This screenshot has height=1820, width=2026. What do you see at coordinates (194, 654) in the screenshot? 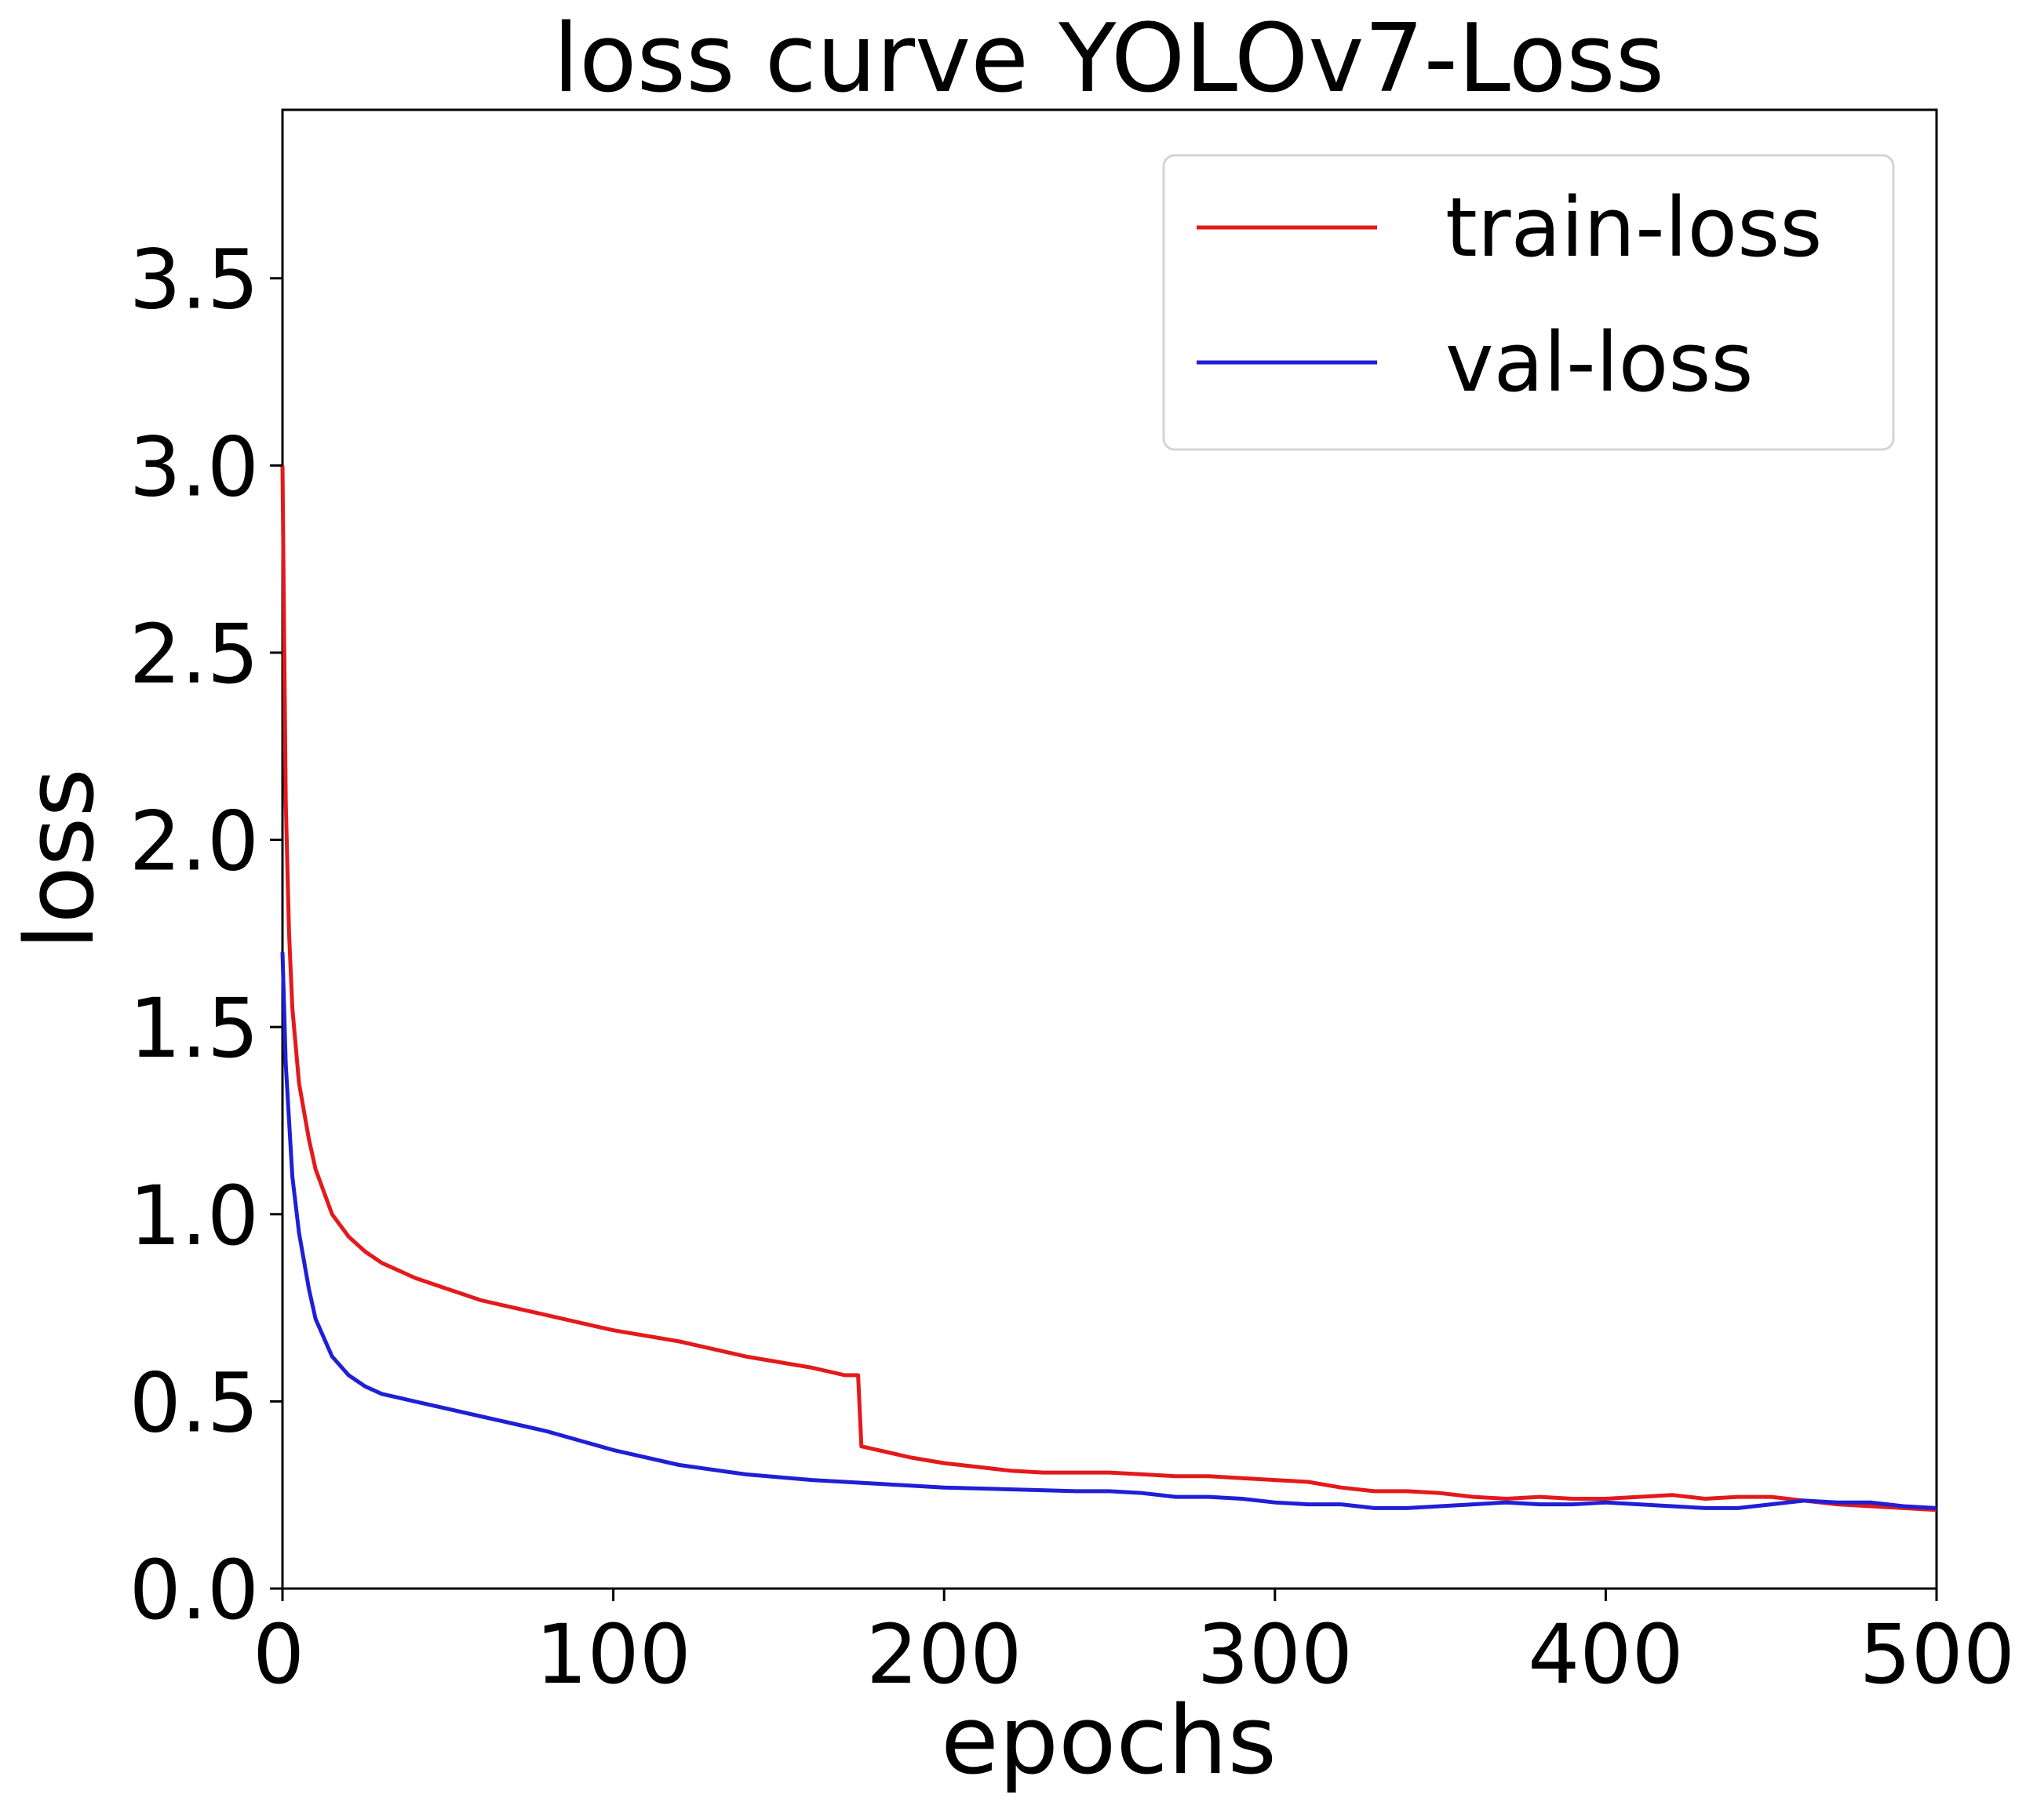
I see `y-tick-label: 2.5` at bounding box center [194, 654].